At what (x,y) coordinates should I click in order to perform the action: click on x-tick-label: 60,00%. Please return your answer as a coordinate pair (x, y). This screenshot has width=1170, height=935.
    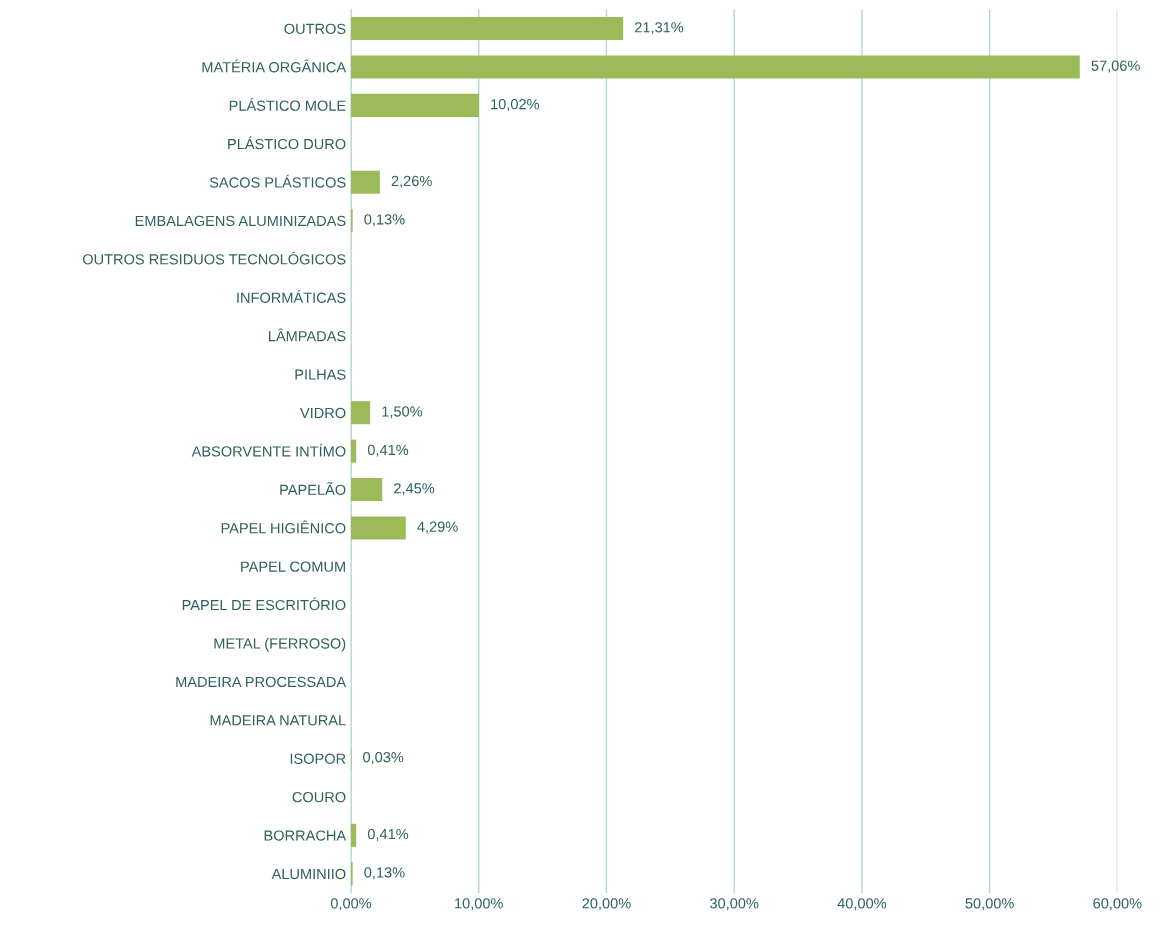
    Looking at the image, I should click on (1117, 904).